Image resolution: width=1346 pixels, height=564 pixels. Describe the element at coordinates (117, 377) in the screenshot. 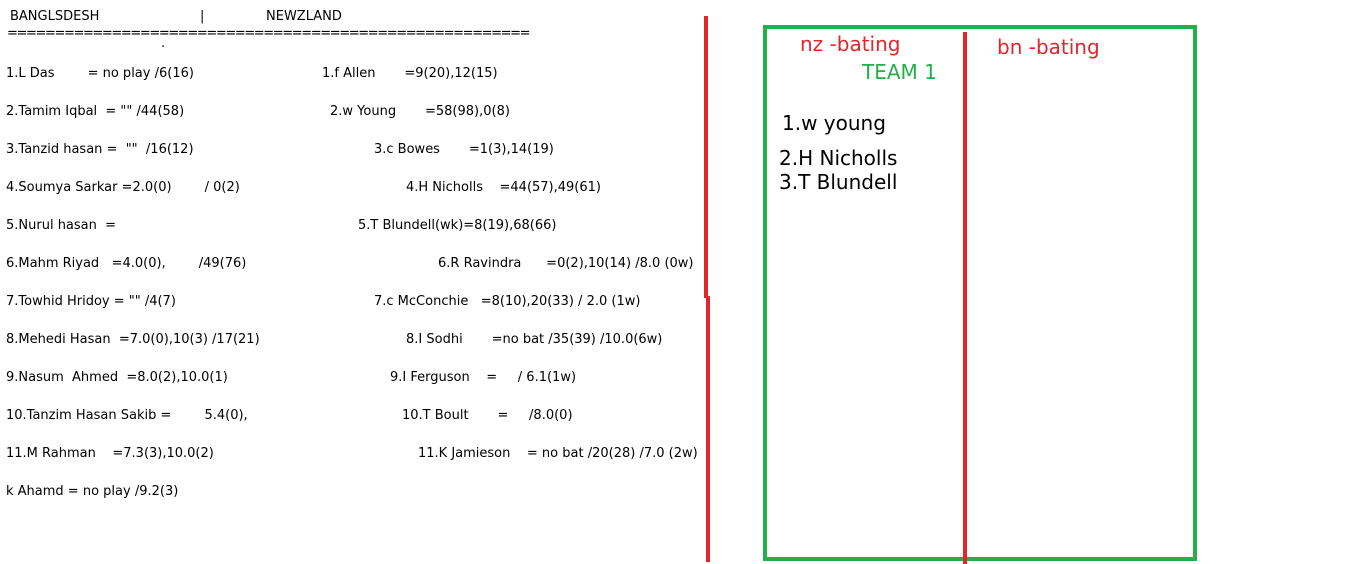

I see `bangladesh-player-9: 9.Nasum Ahmed =8.0(2),10.0(1)` at that location.